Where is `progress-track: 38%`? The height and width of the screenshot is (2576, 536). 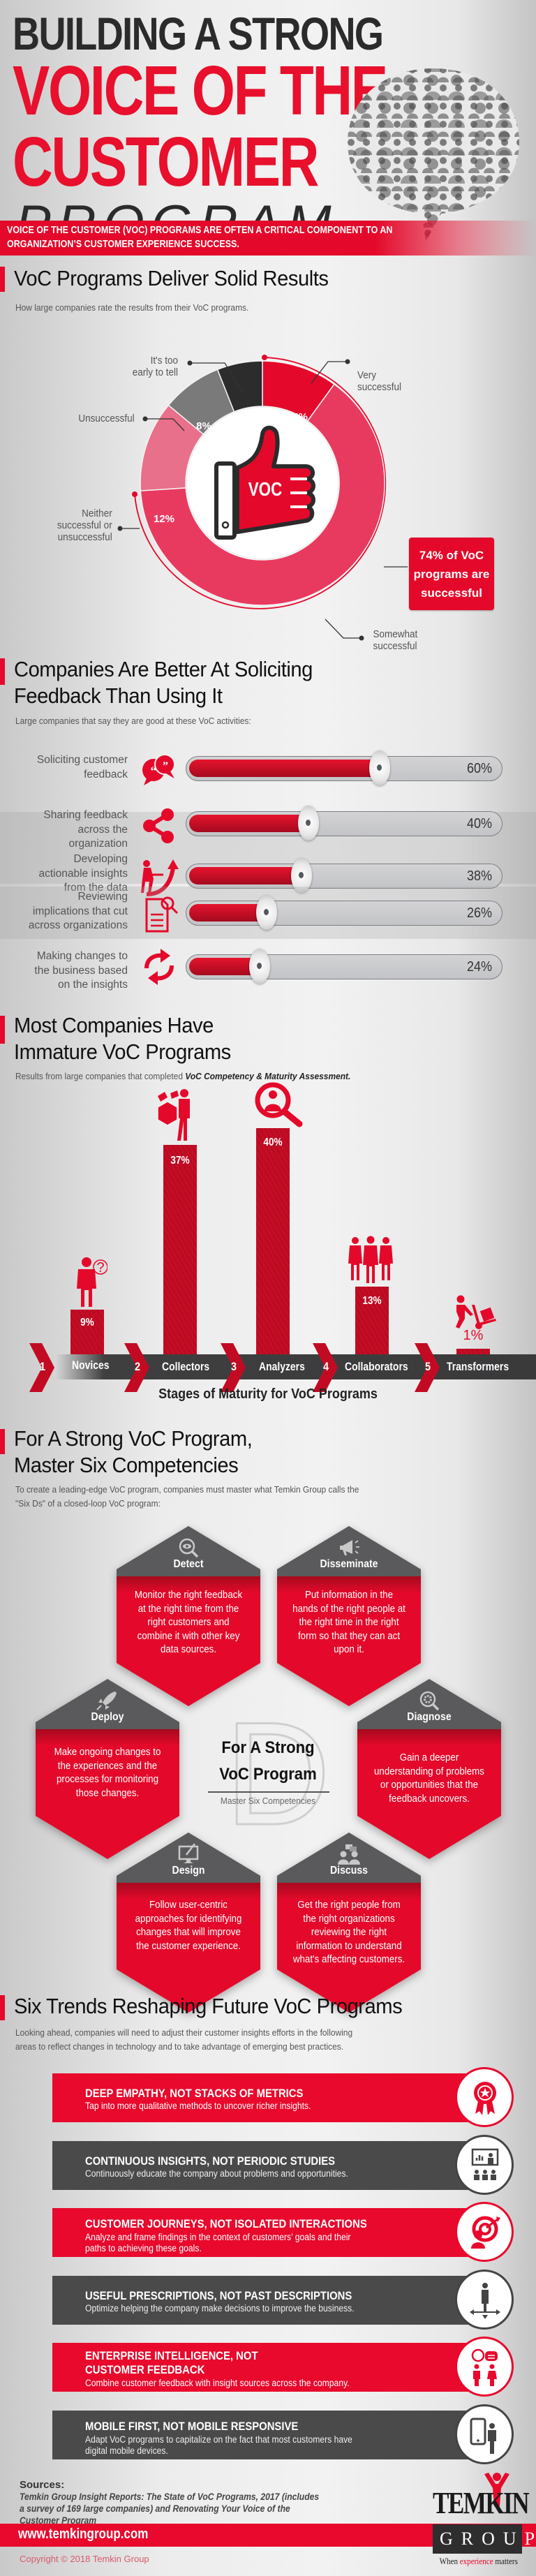 progress-track: 38% is located at coordinates (344, 875).